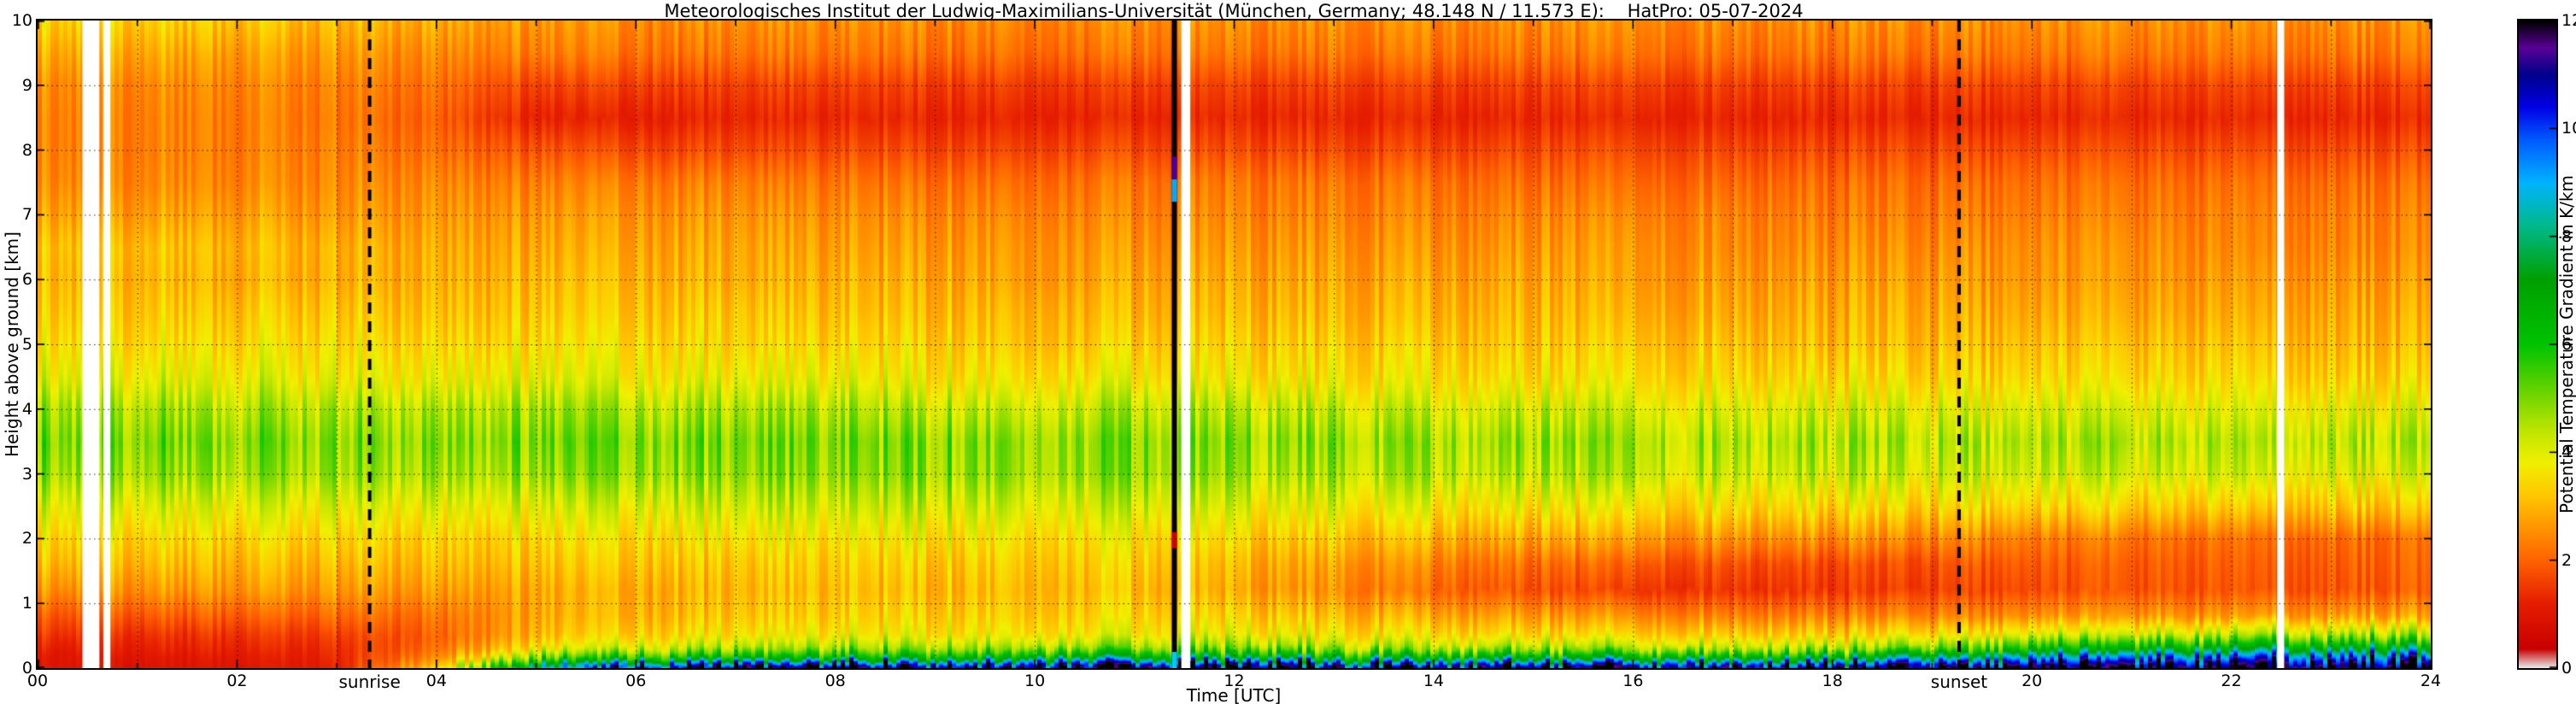 This screenshot has height=704, width=2576. Describe the element at coordinates (26, 215) in the screenshot. I see `y-tick-label: 7` at that location.